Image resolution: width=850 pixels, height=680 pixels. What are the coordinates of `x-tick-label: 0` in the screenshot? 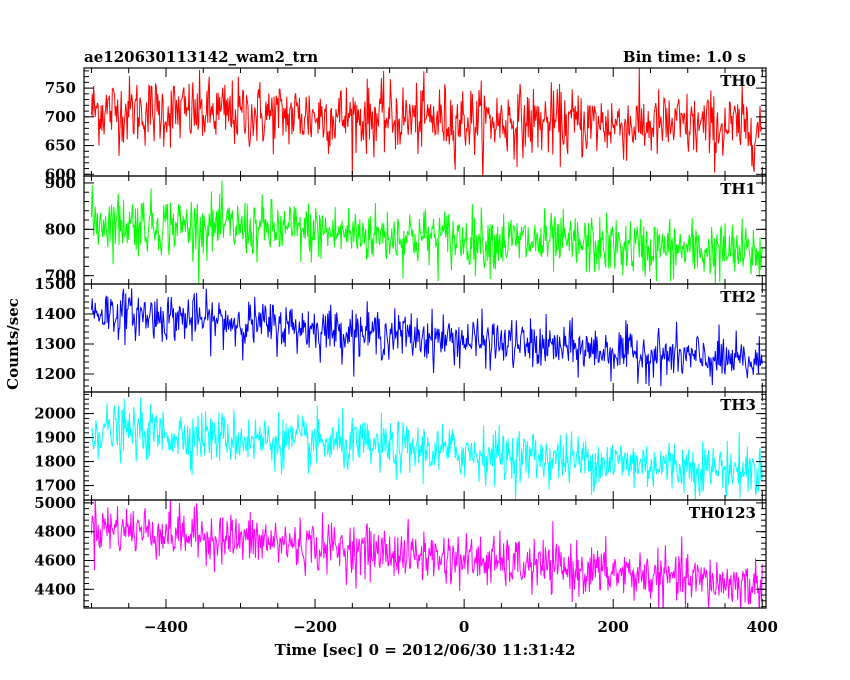 It's located at (464, 627).